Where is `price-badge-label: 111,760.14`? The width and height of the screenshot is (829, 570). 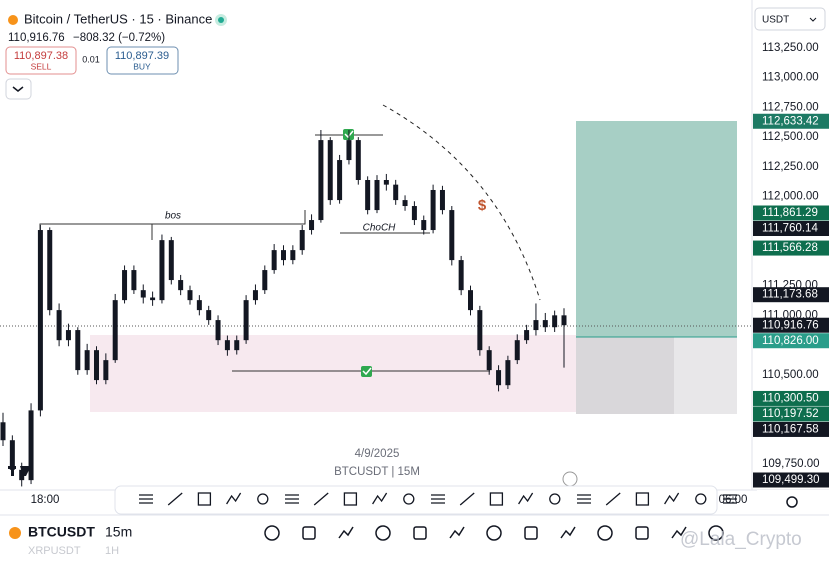
price-badge-label: 111,760.14 is located at coordinates (790, 229).